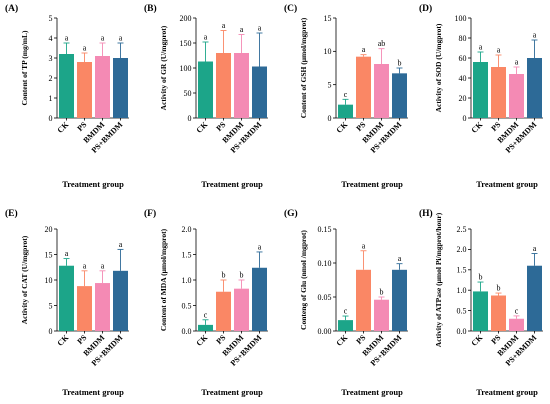  Describe the element at coordinates (303, 67) in the screenshot. I see `y-axis-title: Content of GSH (μmol/mgprot)` at that location.